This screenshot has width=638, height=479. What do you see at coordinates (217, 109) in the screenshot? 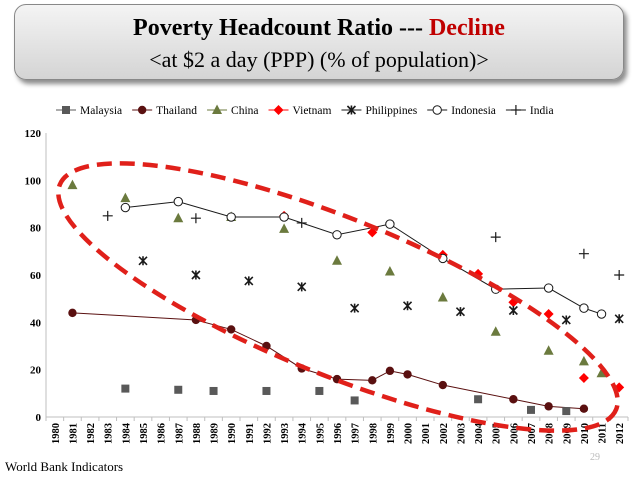
I see `legend-marker-china` at bounding box center [217, 109].